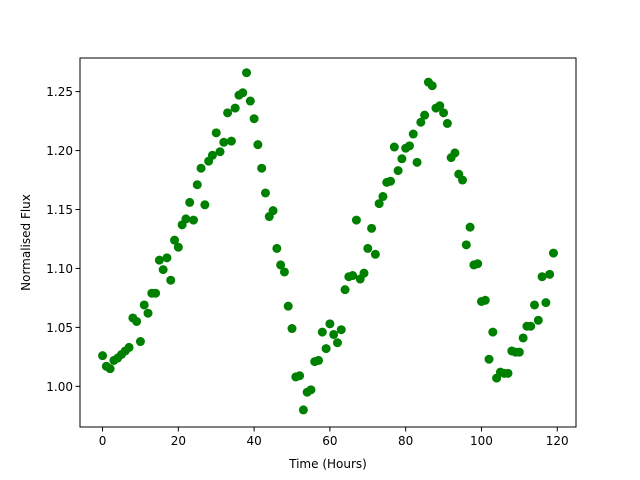 This screenshot has height=480, width=640. Describe the element at coordinates (63, 239) in the screenshot. I see `y-axis: 1.00 1.05 1.10 1.15 1.20 1.25` at that location.